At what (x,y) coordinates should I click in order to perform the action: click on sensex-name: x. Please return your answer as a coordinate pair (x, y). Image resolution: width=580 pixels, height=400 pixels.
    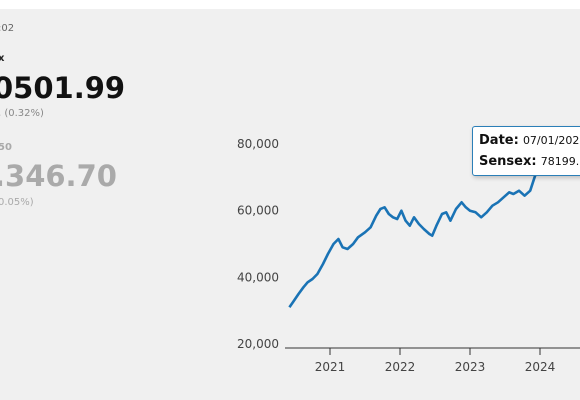
    Looking at the image, I should click on (2, 58).